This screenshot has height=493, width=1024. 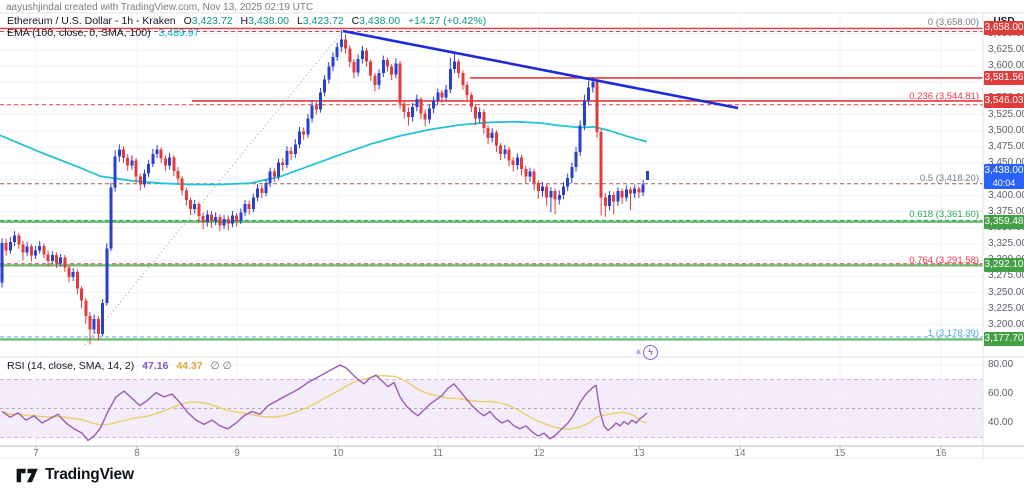 I want to click on ohlc-low-label: L, so click(x=299, y=21).